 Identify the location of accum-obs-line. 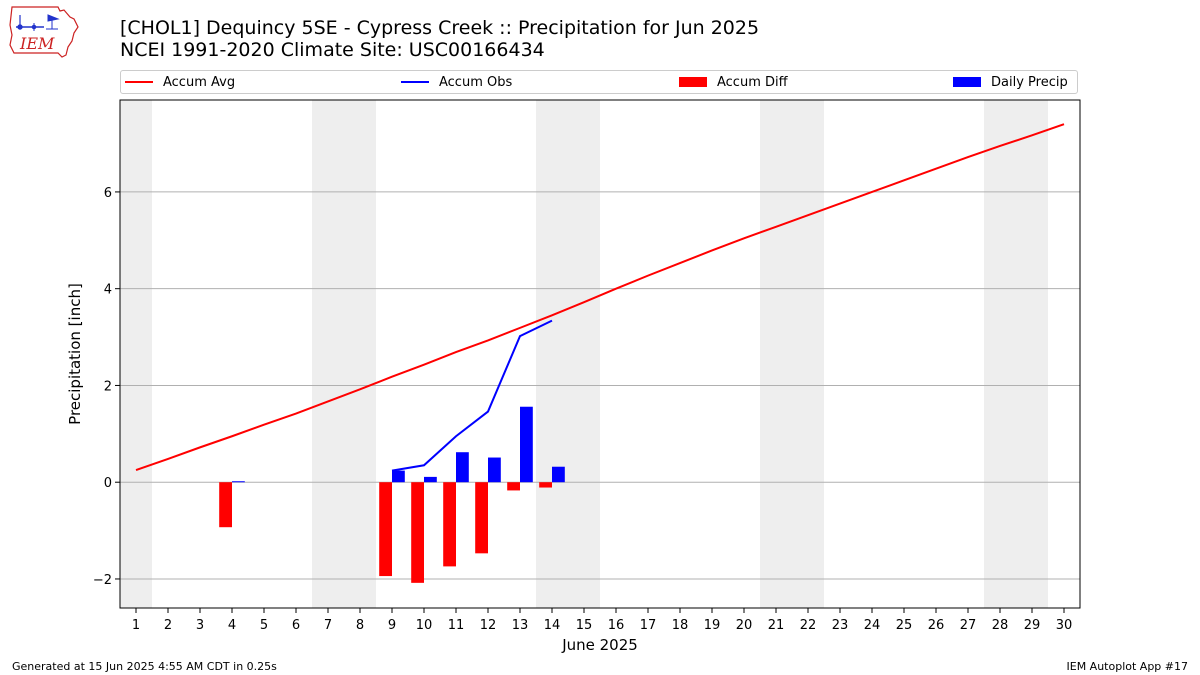
(472, 395).